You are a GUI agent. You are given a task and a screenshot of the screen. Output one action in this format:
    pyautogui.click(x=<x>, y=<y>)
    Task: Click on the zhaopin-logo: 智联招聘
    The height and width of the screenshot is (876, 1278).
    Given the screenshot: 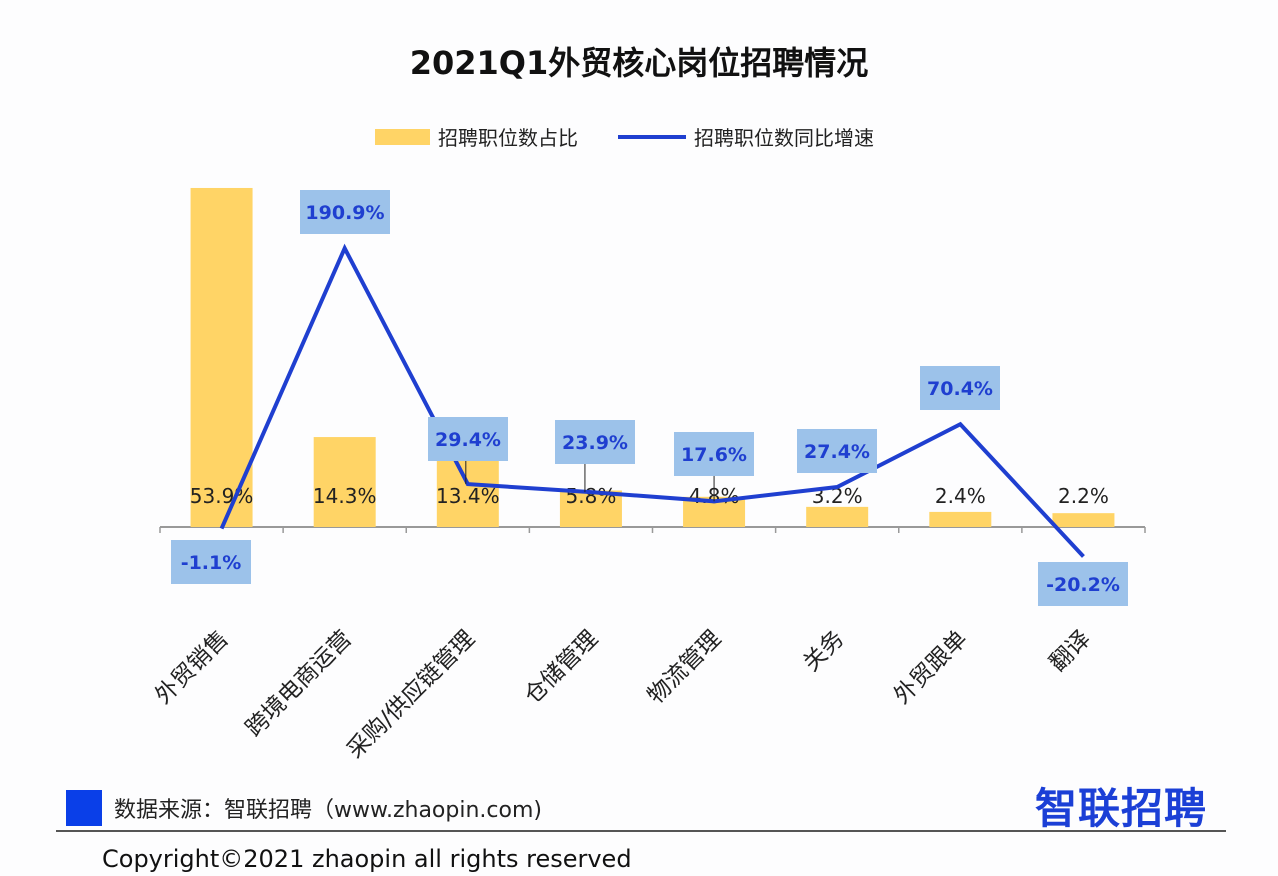 What is the action you would take?
    pyautogui.click(x=1121, y=808)
    